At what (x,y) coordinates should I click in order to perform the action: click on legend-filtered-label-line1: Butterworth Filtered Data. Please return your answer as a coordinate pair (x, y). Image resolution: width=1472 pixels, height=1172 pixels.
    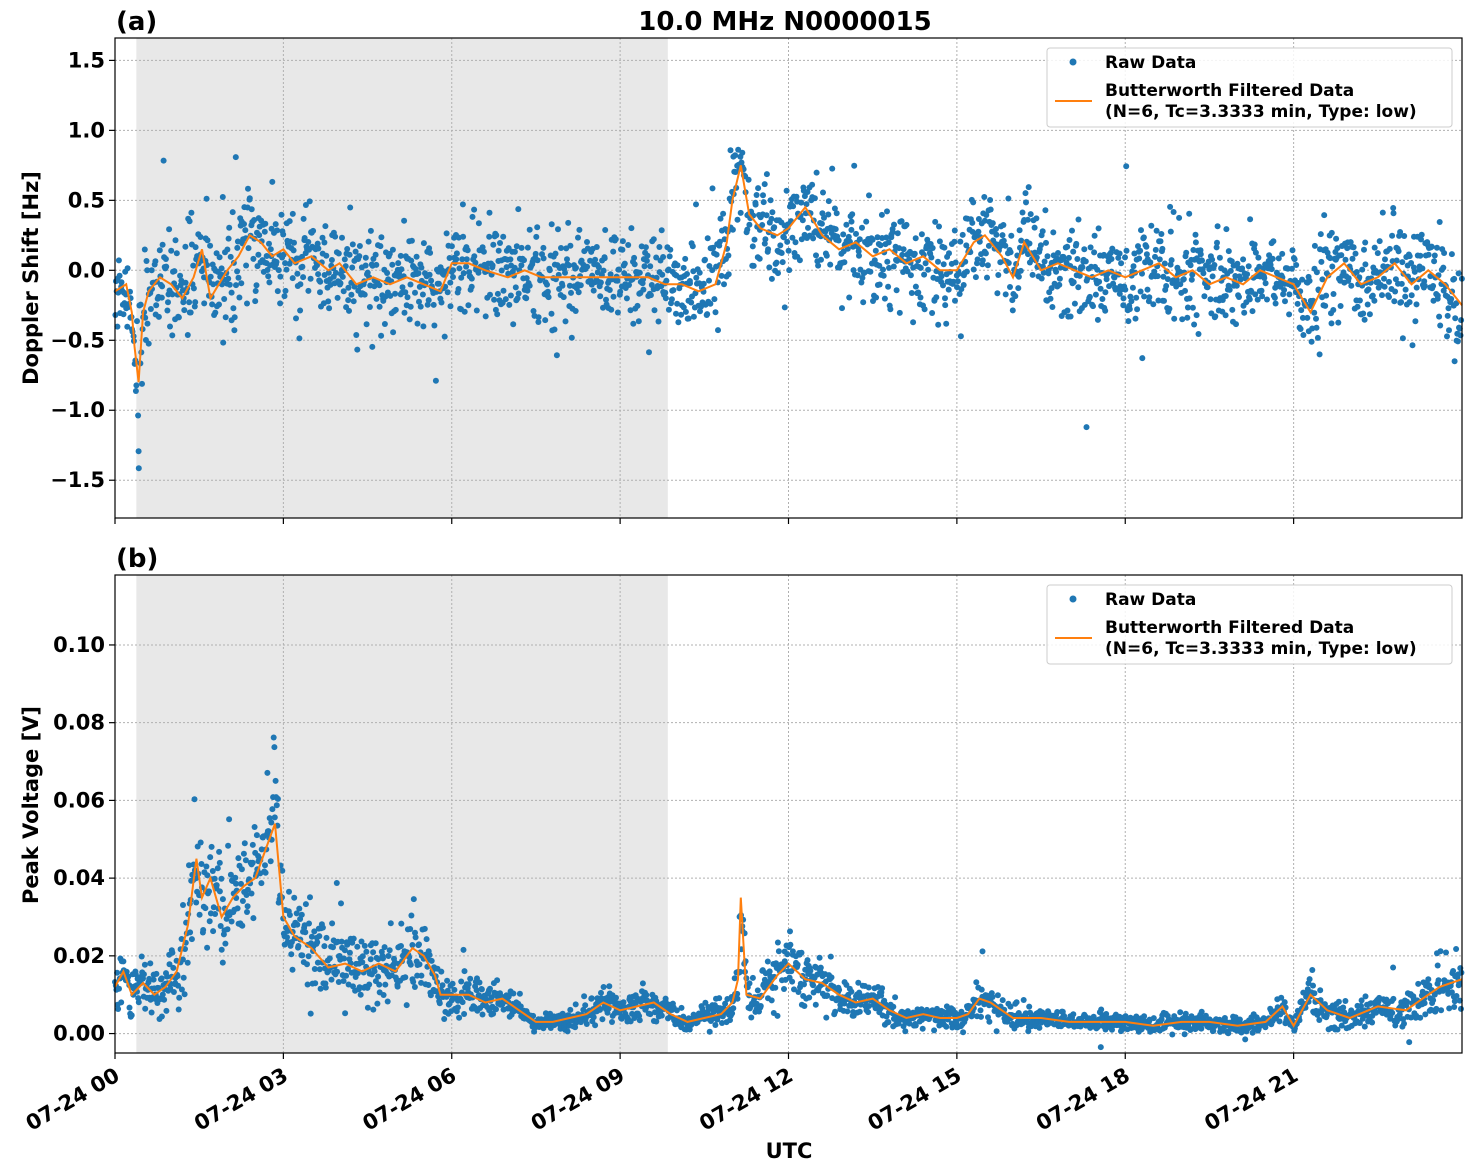
    Looking at the image, I should click on (1229, 91).